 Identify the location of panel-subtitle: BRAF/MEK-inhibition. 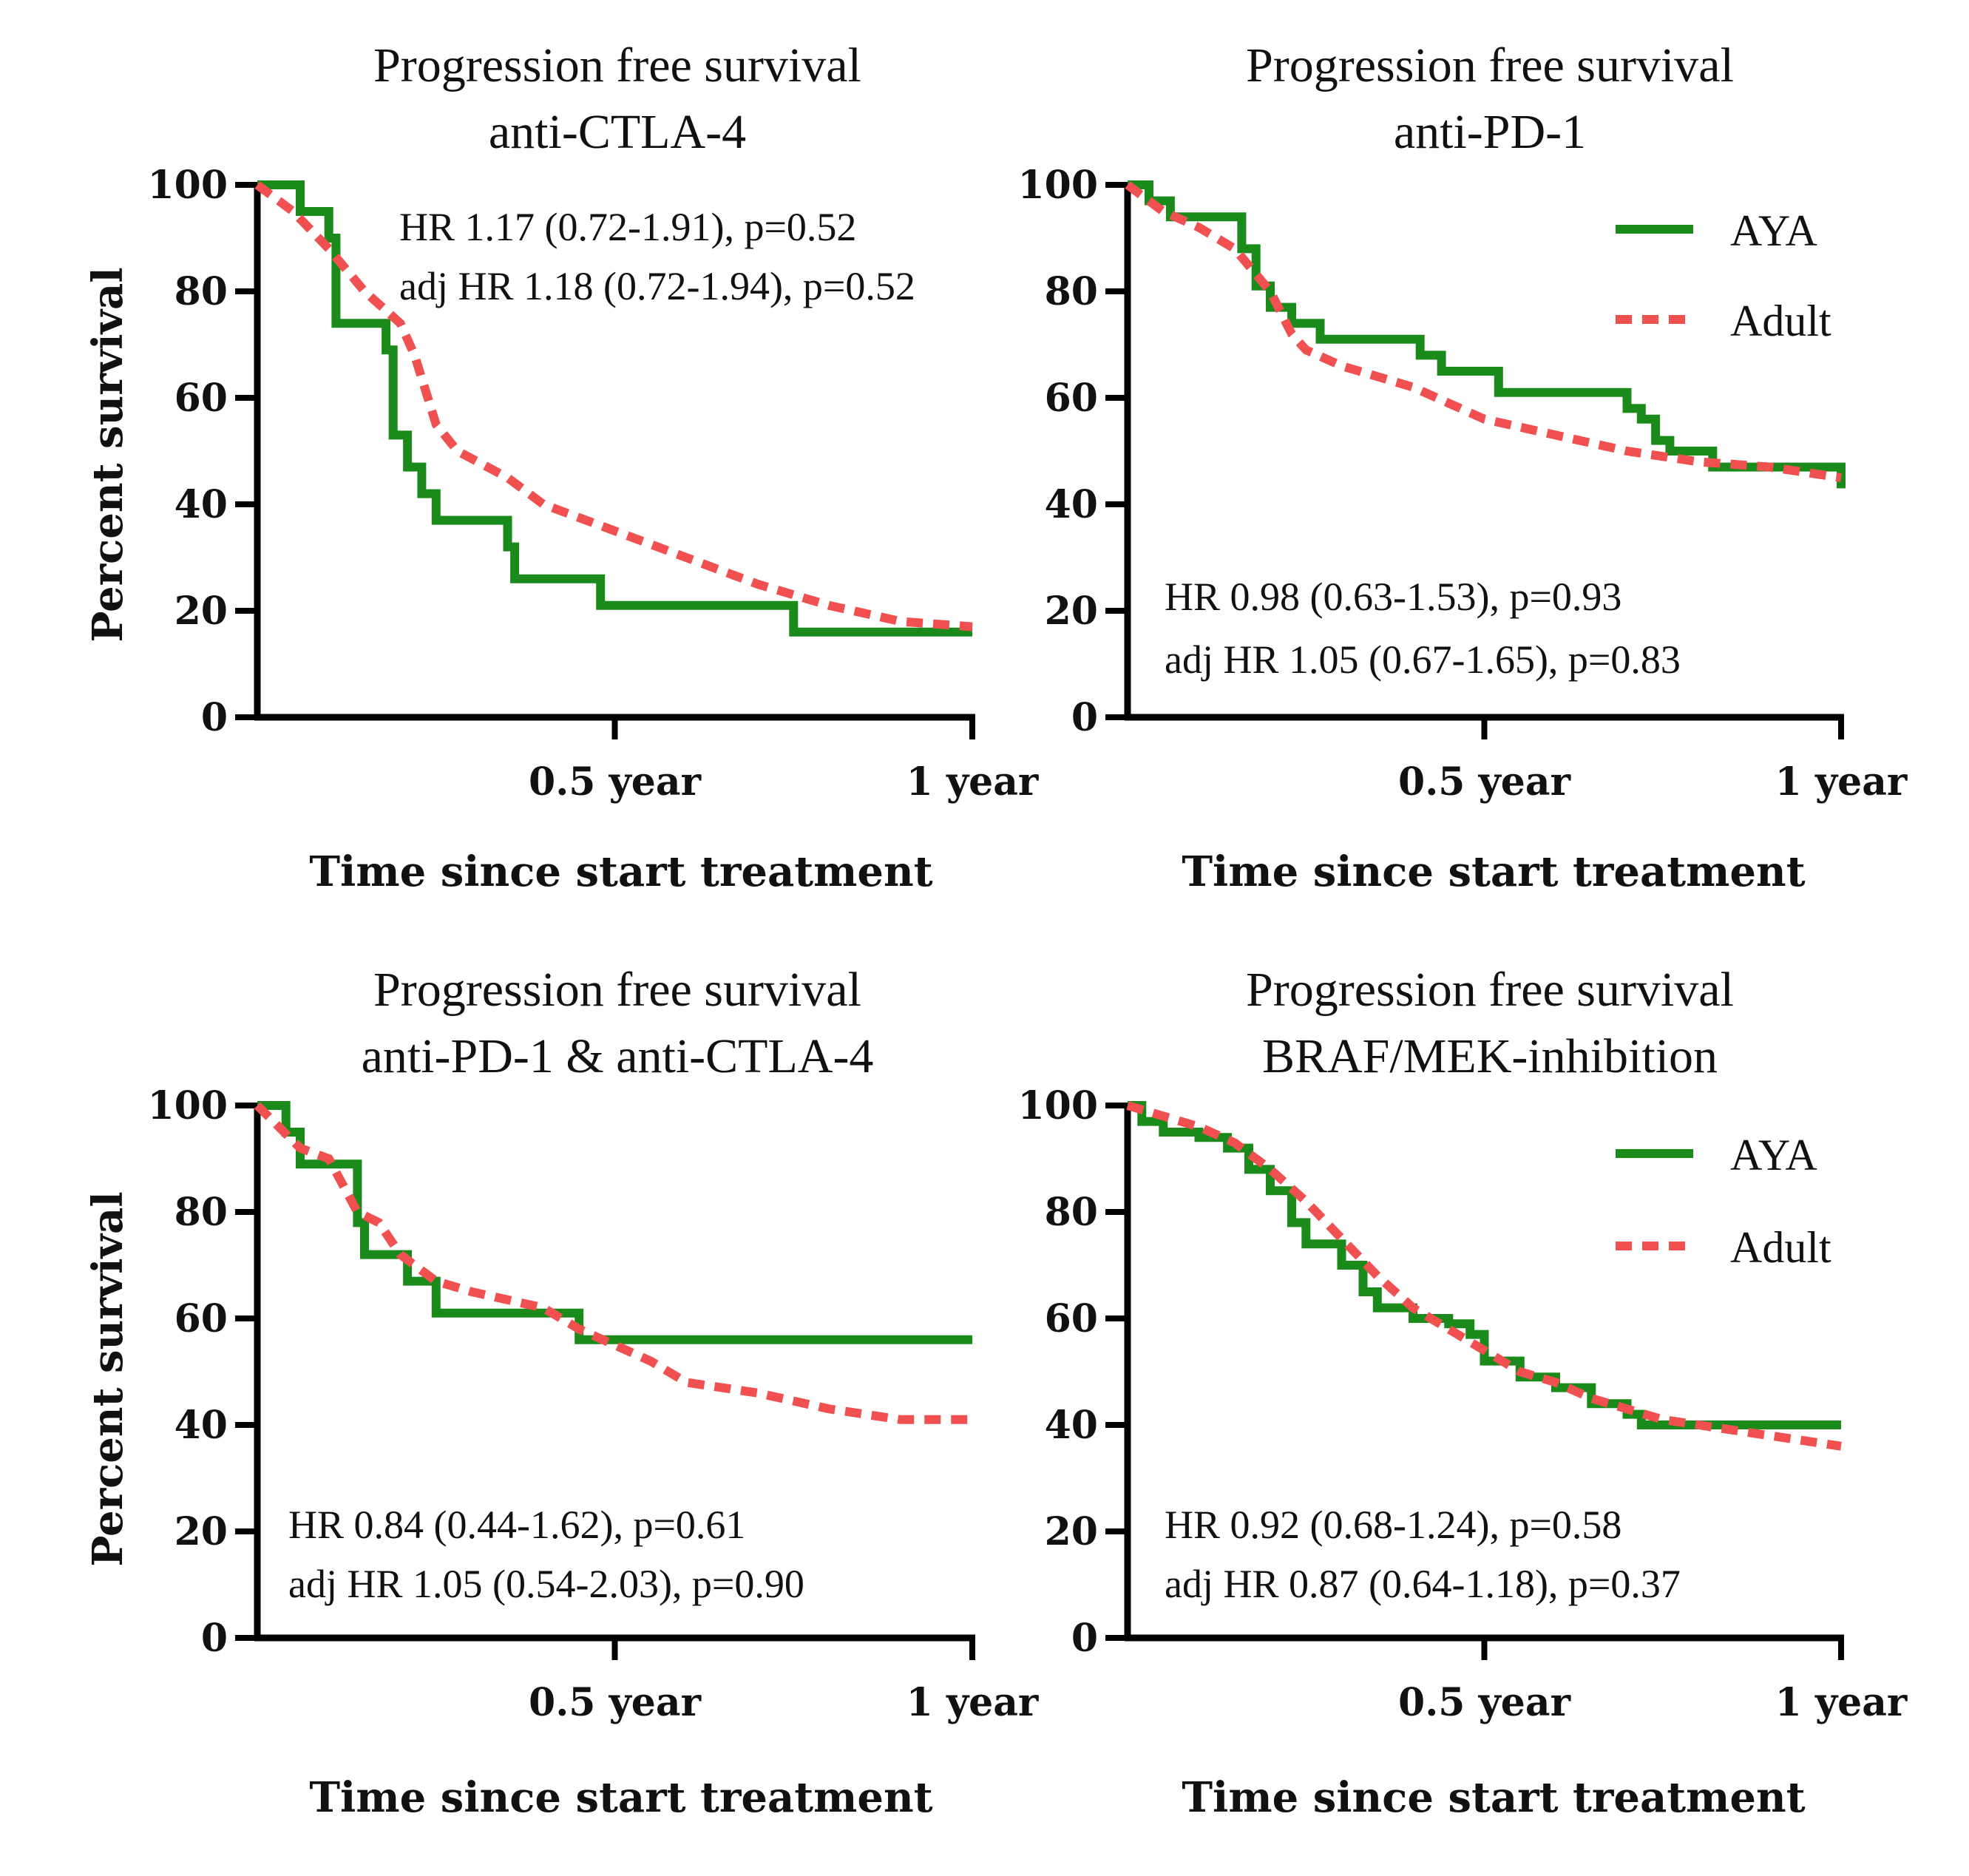
(1490, 1056).